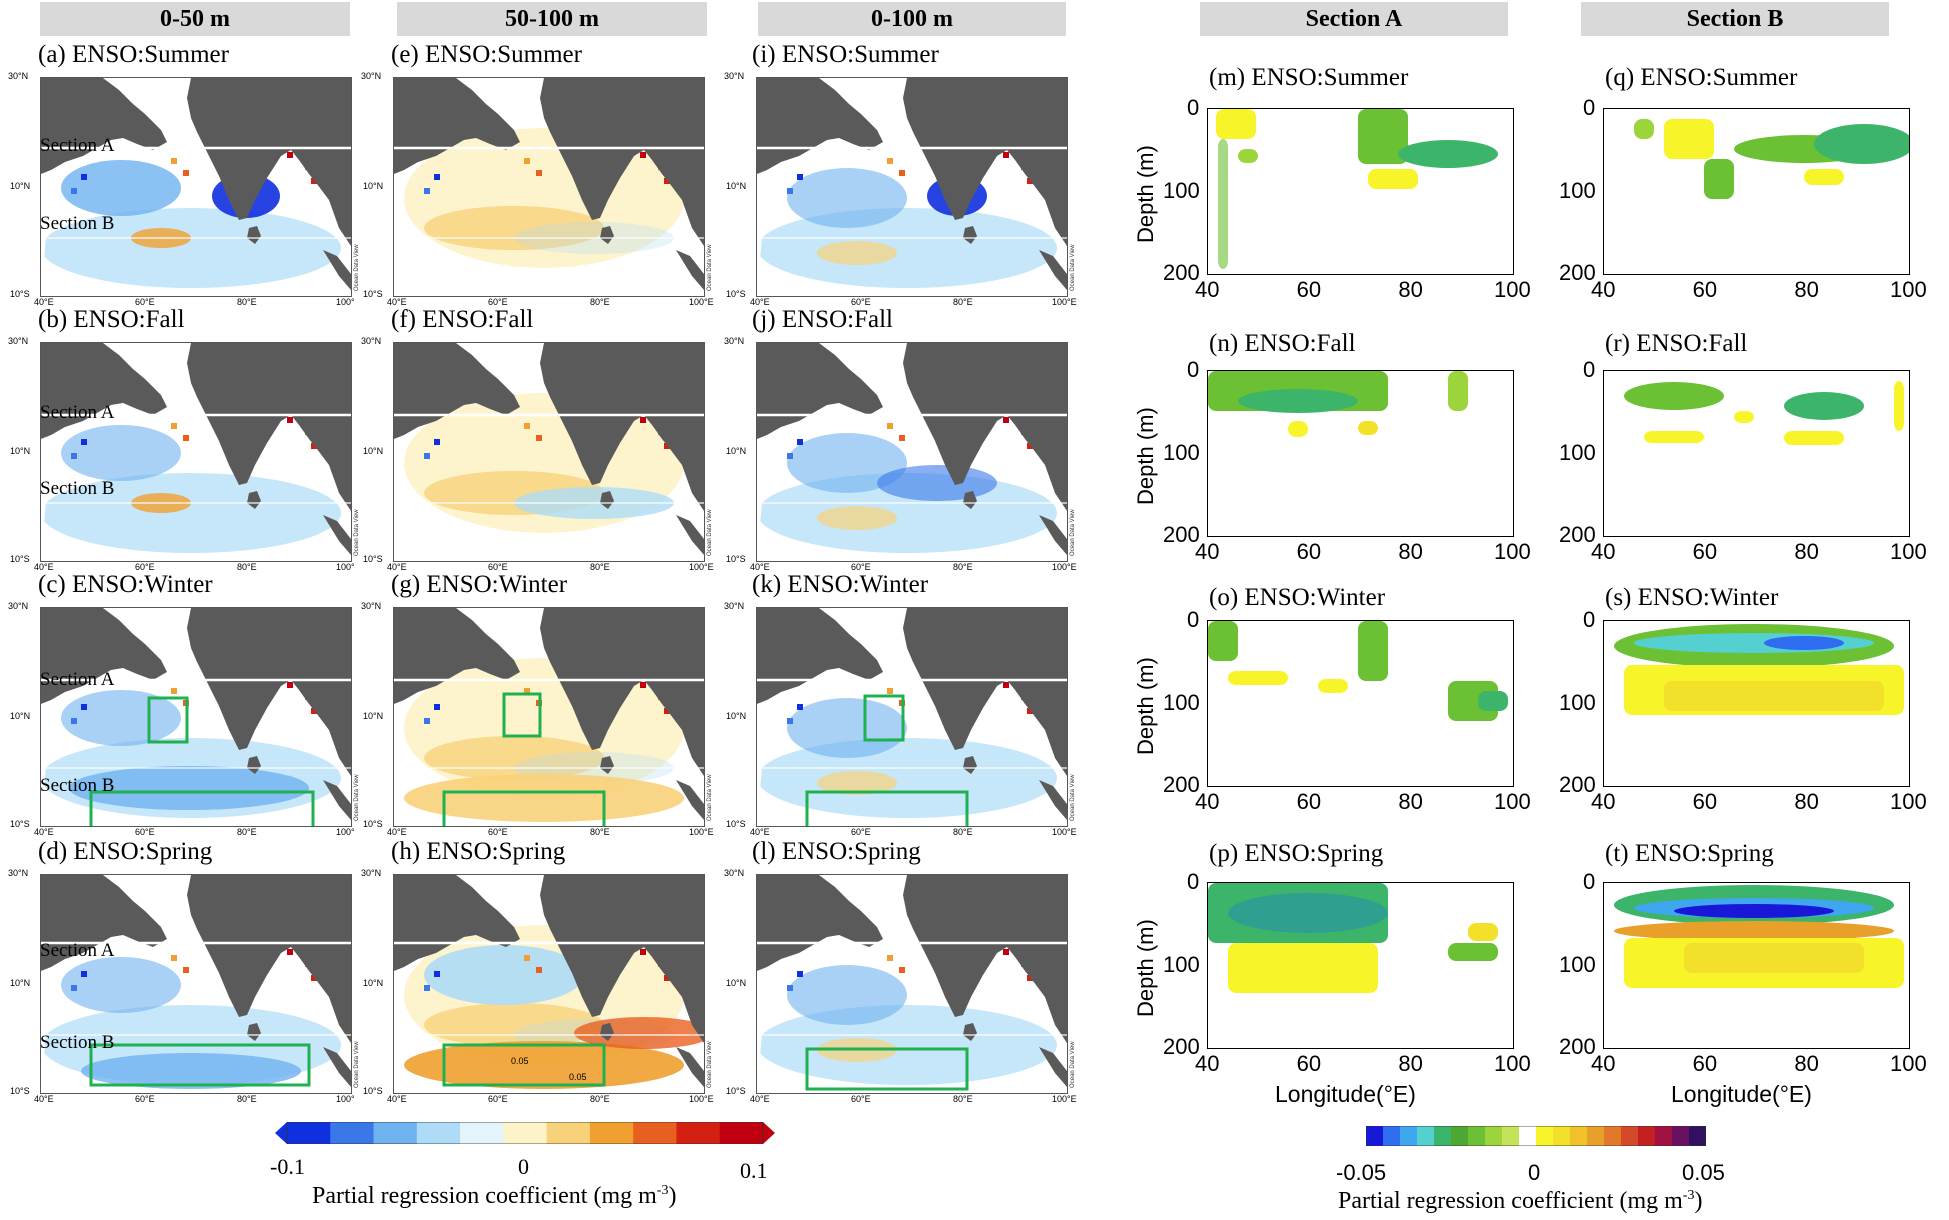 The width and height of the screenshot is (1949, 1220). What do you see at coordinates (857, 253) in the screenshot?
I see `tint-yellow` at bounding box center [857, 253].